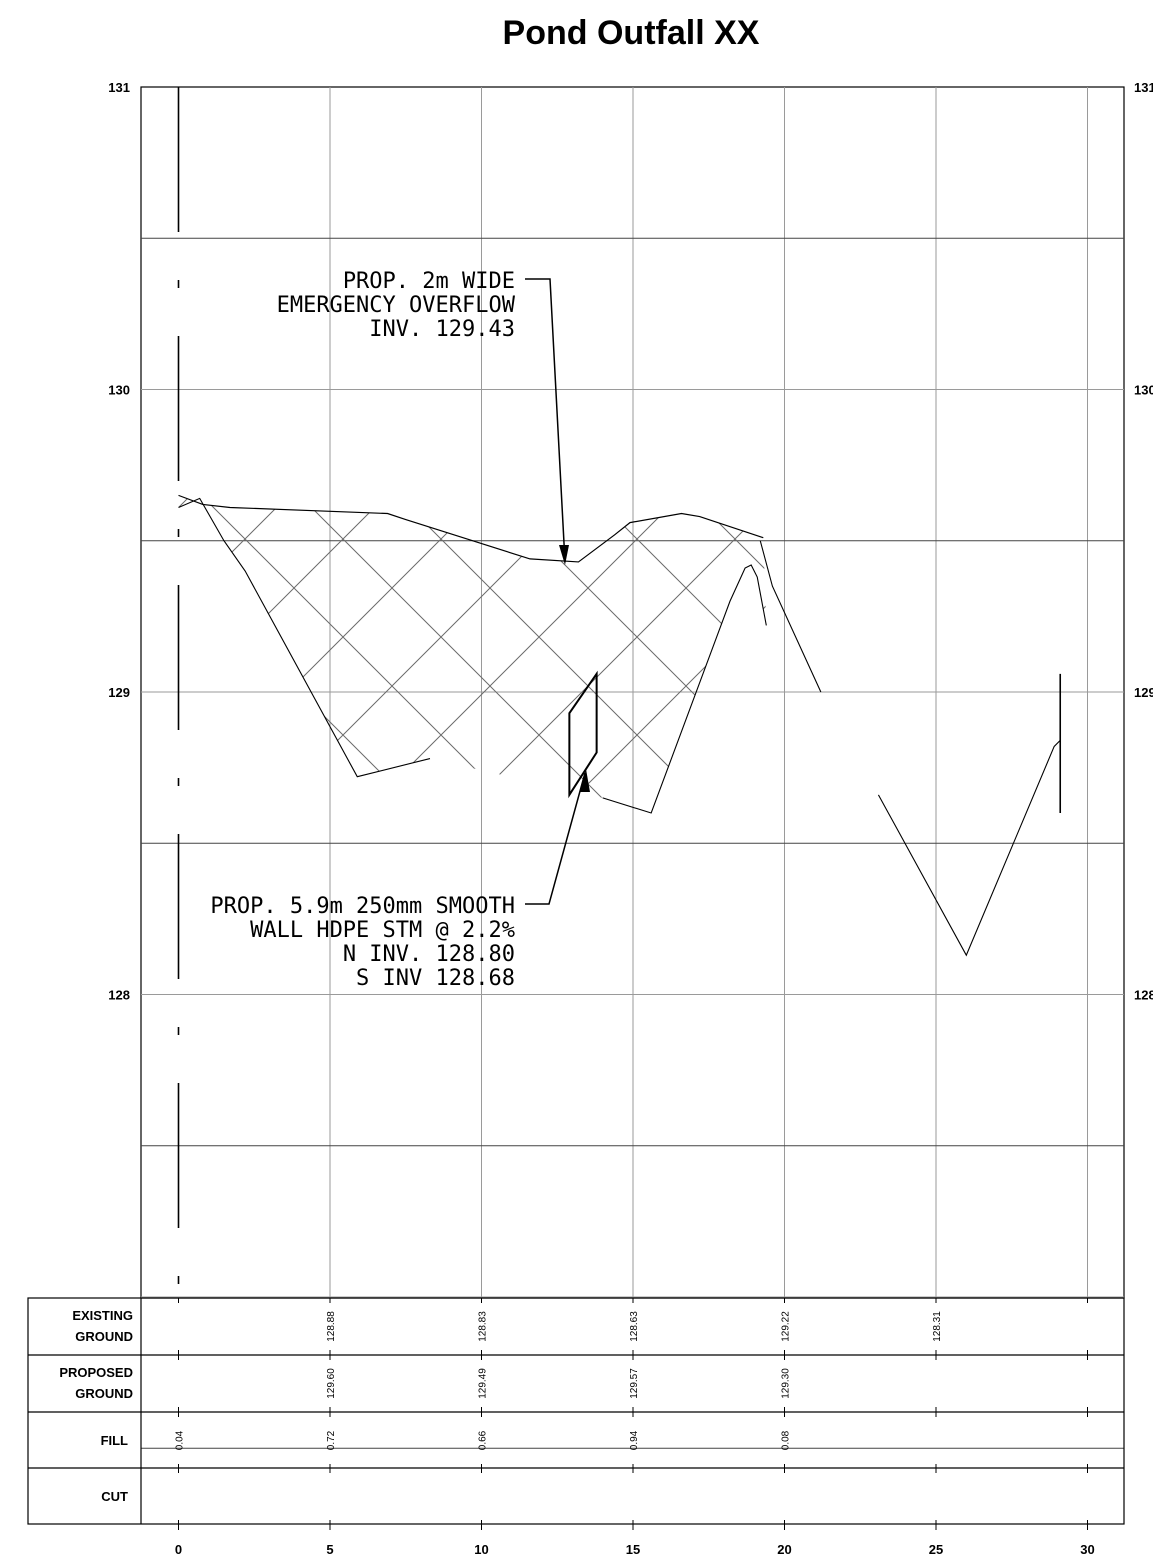 The width and height of the screenshot is (1153, 1554). What do you see at coordinates (786, 1440) in the screenshot?
I see `table-cell: 0.08` at bounding box center [786, 1440].